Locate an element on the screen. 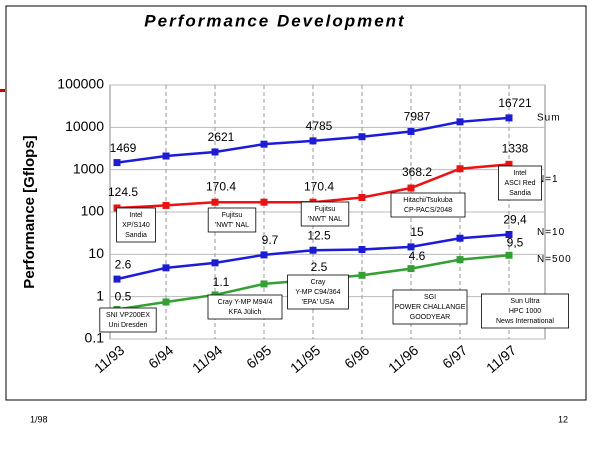 Image resolution: width=600 pixels, height=450 pixels. annotation-text: Y-MP C94/364 is located at coordinates (317, 292).